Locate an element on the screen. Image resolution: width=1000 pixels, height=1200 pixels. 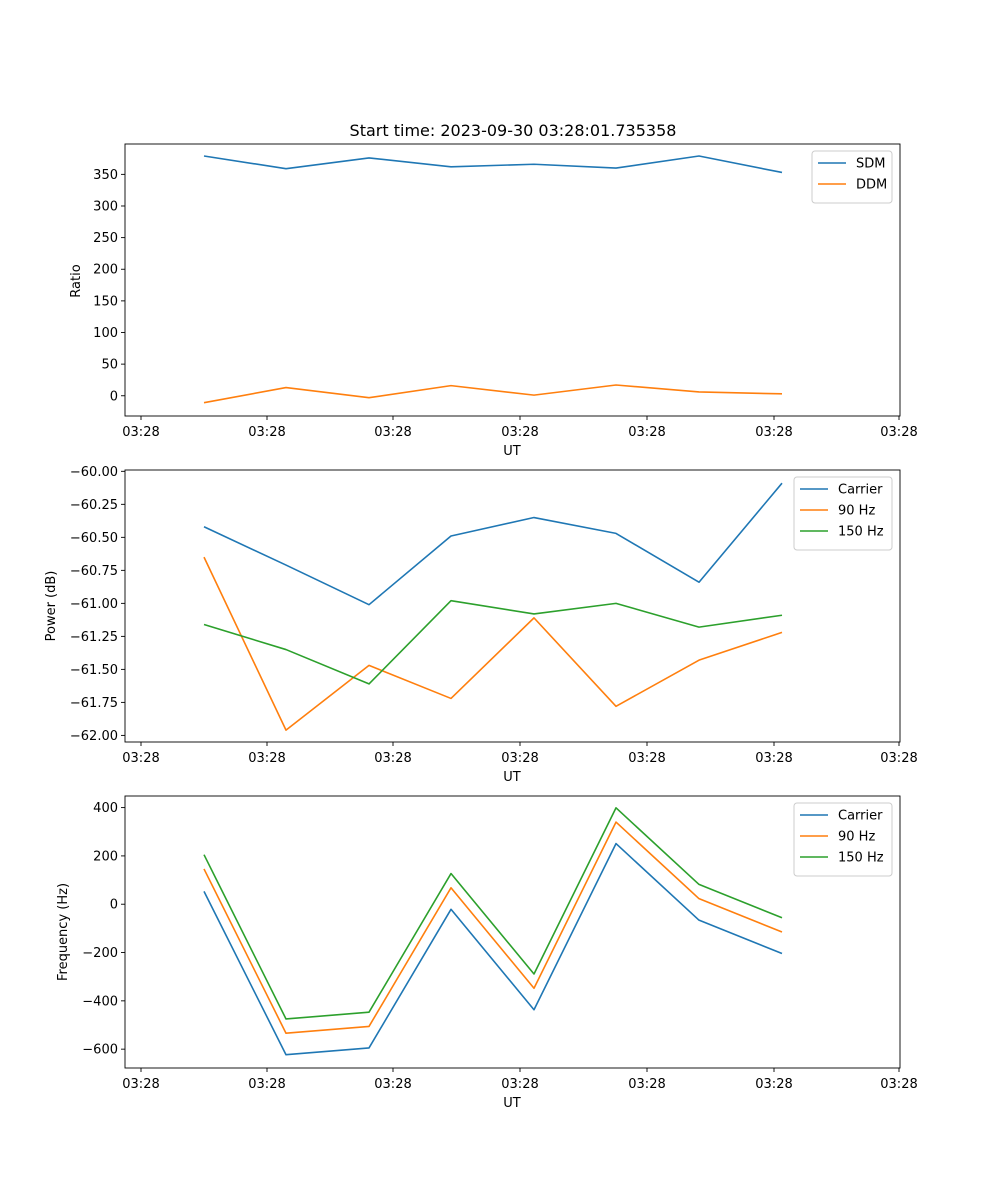
y-tick-label: −200 is located at coordinates (100, 953).